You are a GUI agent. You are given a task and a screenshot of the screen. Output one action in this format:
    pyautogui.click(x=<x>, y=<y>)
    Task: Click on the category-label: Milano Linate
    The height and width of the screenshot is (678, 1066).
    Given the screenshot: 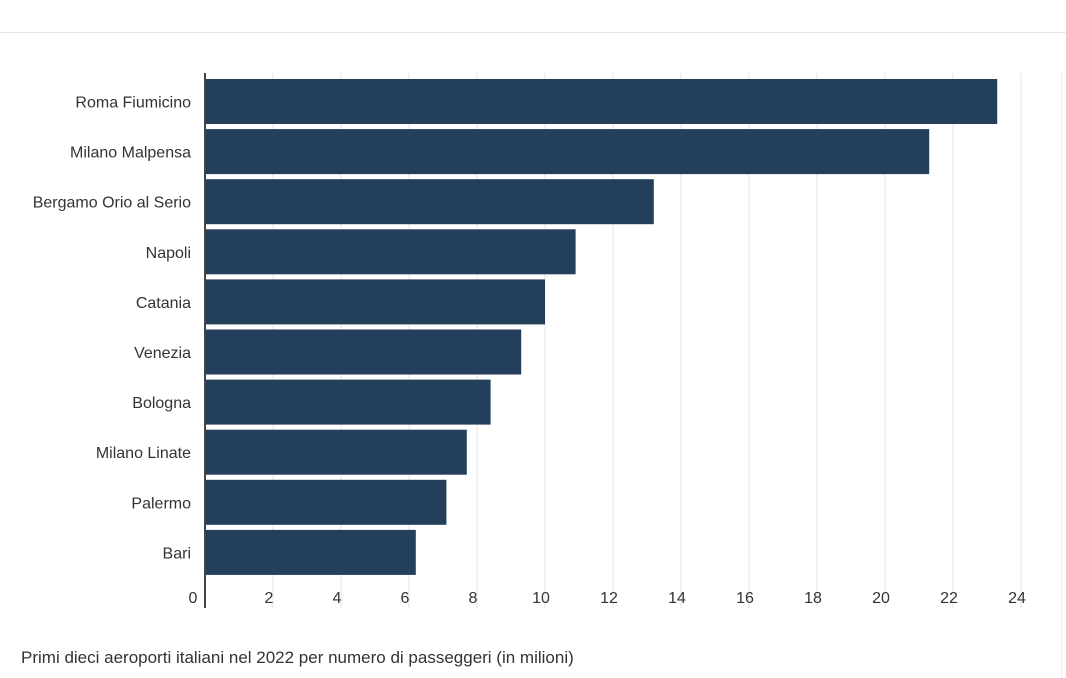 What is the action you would take?
    pyautogui.click(x=143, y=453)
    